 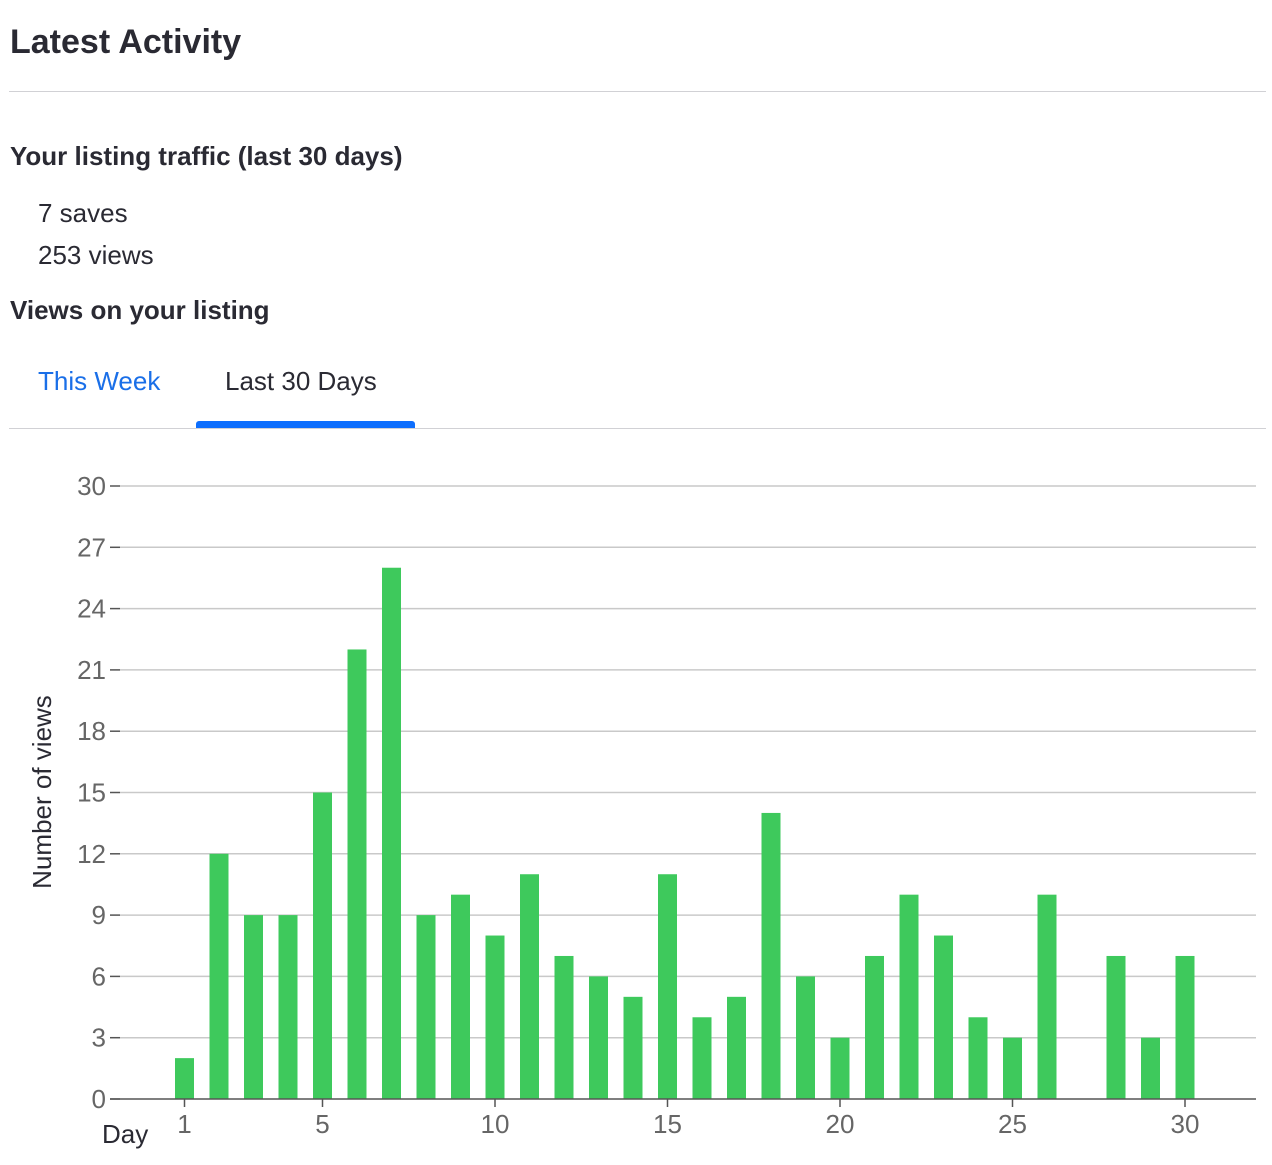 I want to click on y-axis-label: Number of views, so click(x=42, y=792).